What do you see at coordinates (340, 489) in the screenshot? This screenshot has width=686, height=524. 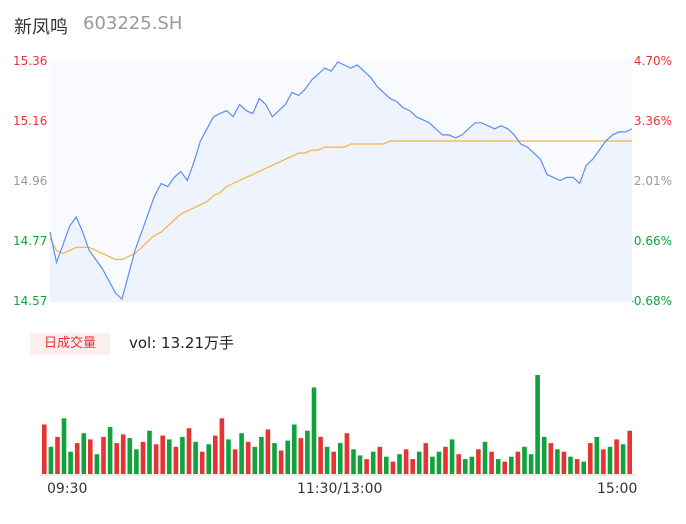 I see `x-tick-midday: 11:30/13:00` at bounding box center [340, 489].